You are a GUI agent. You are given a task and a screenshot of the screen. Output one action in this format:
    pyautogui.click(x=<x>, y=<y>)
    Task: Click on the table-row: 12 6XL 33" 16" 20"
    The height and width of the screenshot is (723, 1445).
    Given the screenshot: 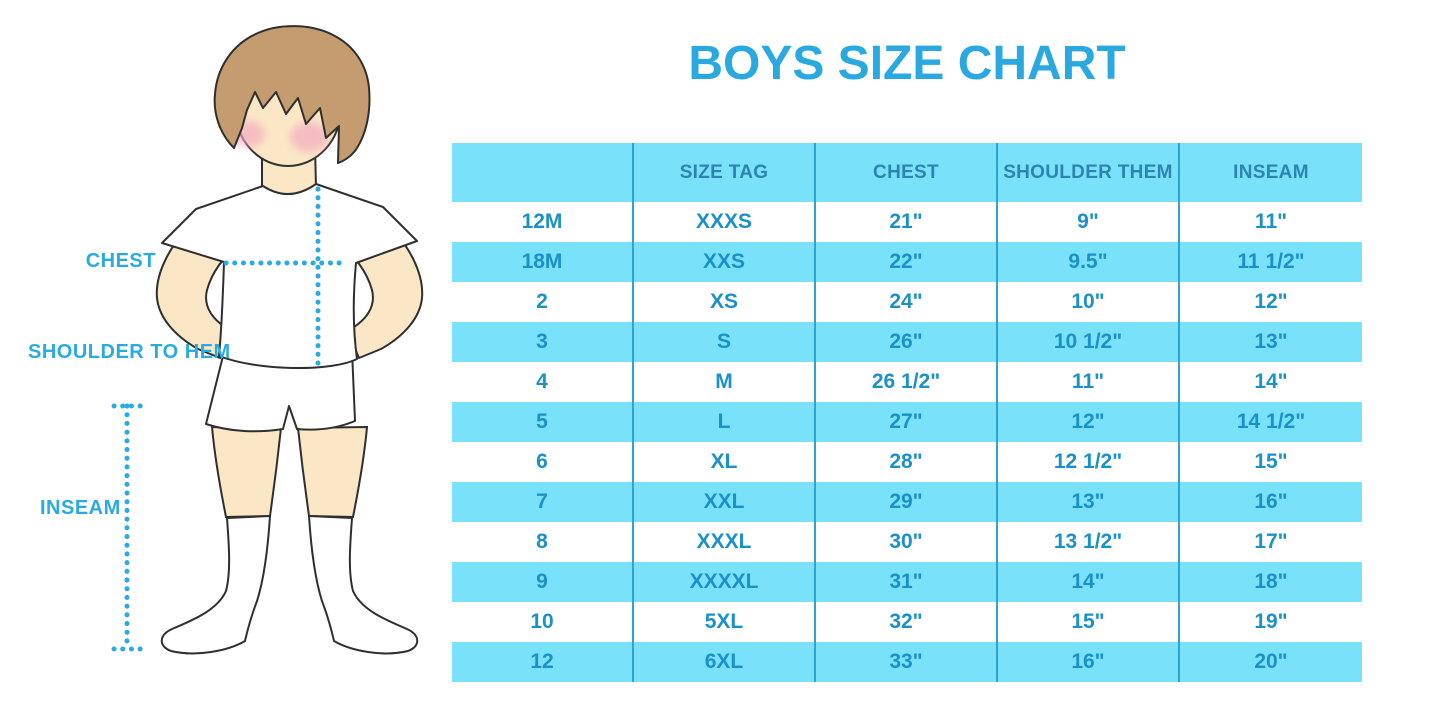 What is the action you would take?
    pyautogui.click(x=907, y=662)
    